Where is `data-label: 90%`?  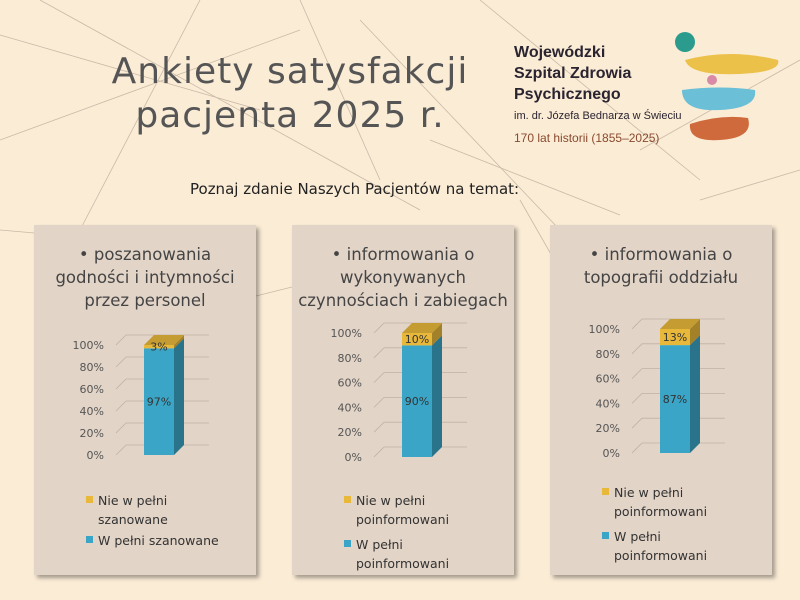
data-label: 90% is located at coordinates (417, 401).